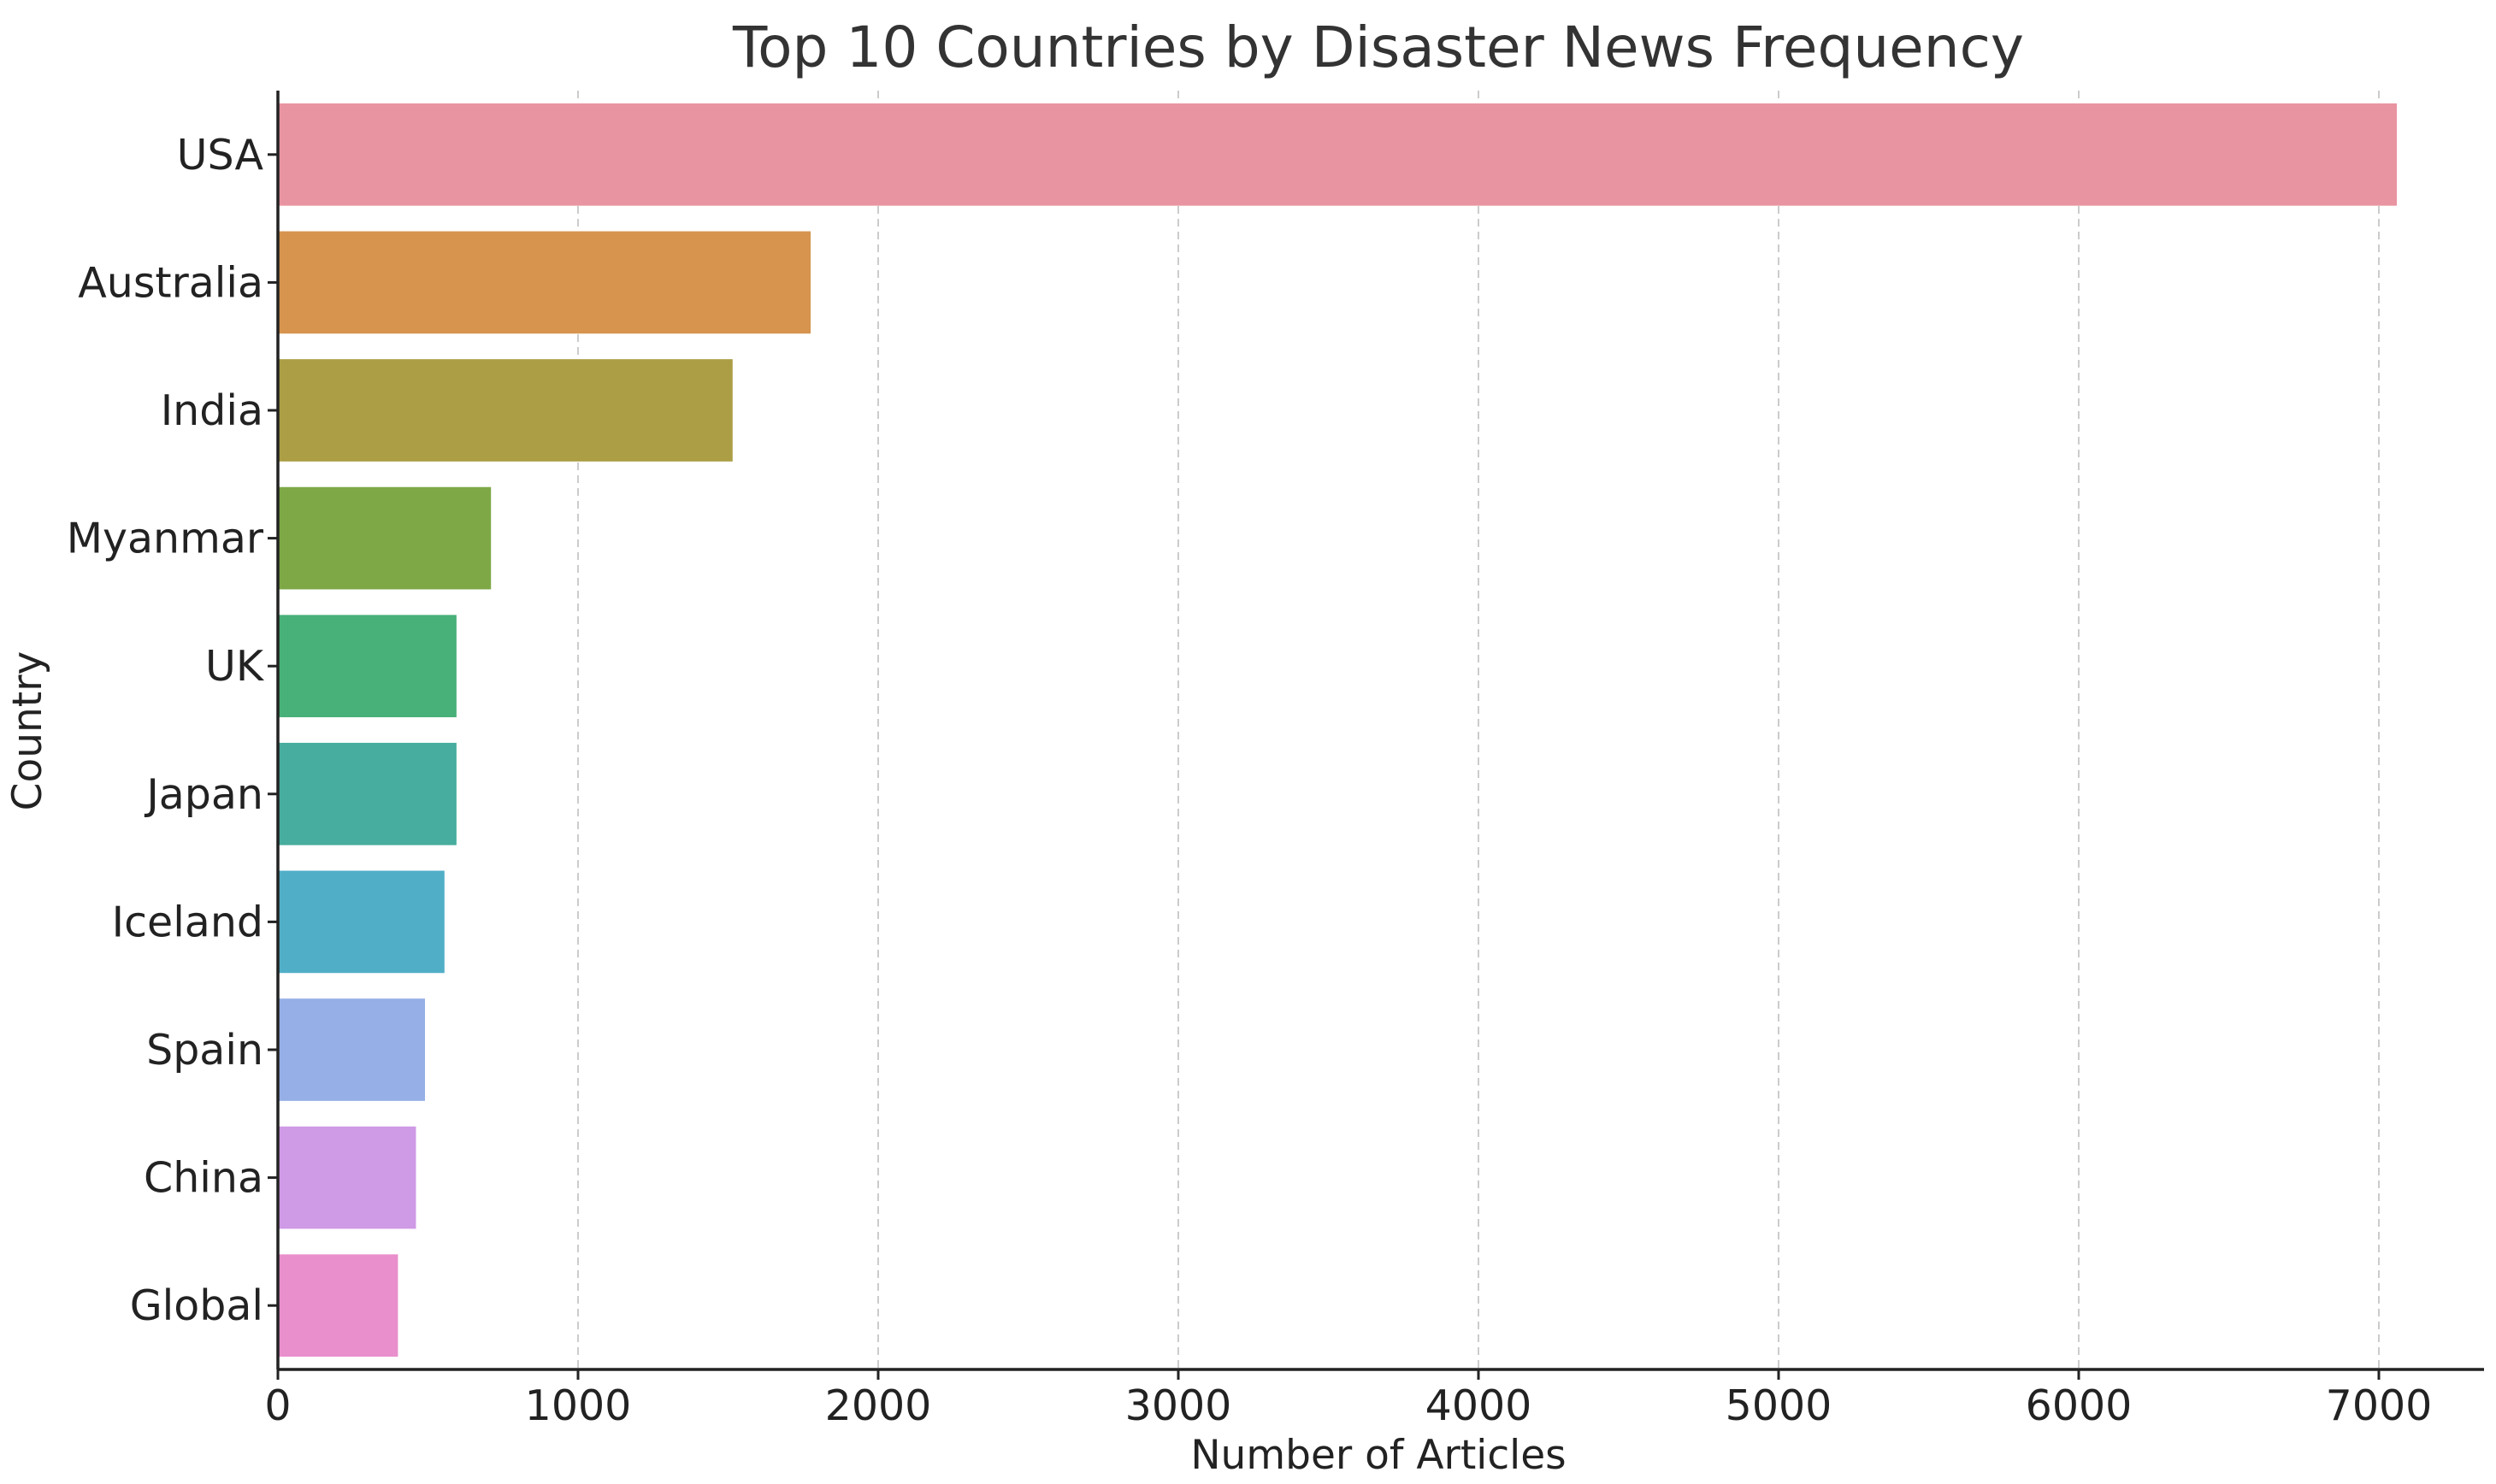 The width and height of the screenshot is (2496, 1484). What do you see at coordinates (220, 155) in the screenshot?
I see `y-tick-label: USA` at bounding box center [220, 155].